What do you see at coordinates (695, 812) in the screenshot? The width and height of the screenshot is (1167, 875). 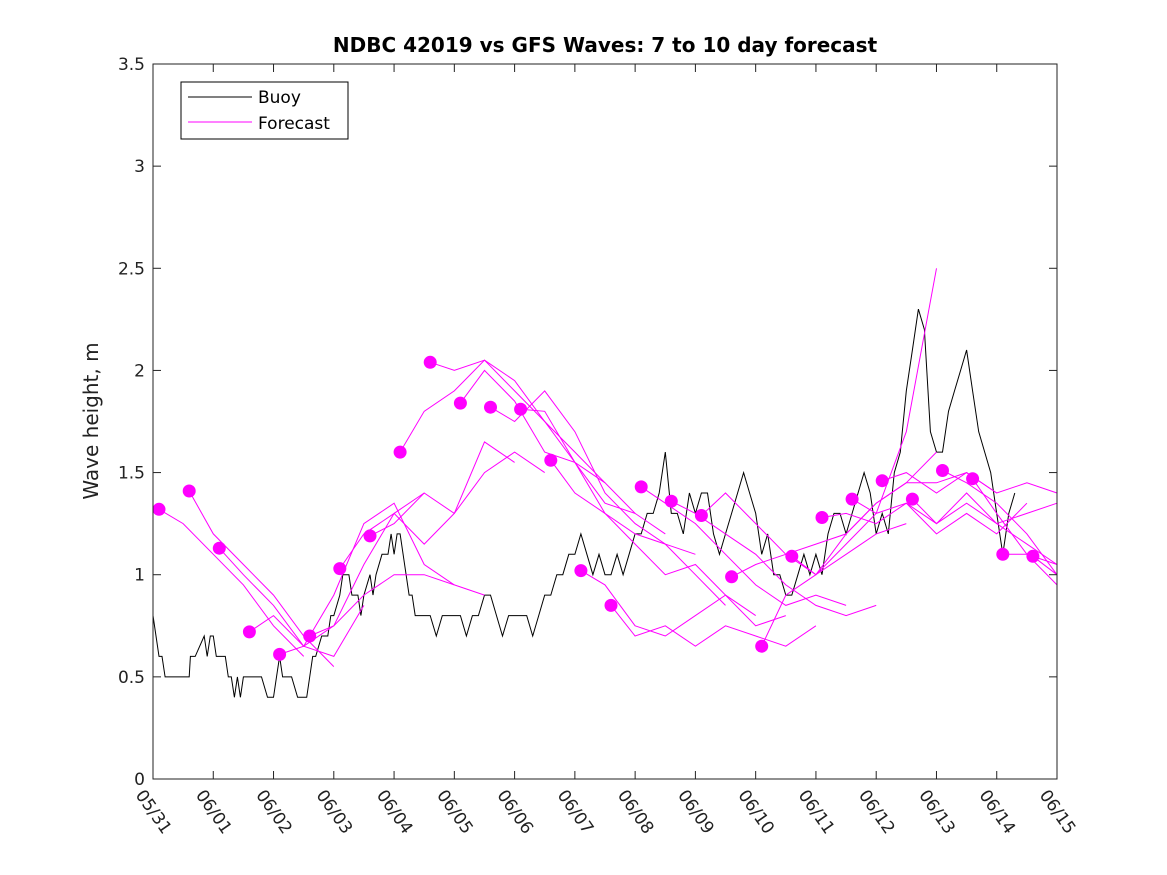 I see `x-tick-label: 06/09` at bounding box center [695, 812].